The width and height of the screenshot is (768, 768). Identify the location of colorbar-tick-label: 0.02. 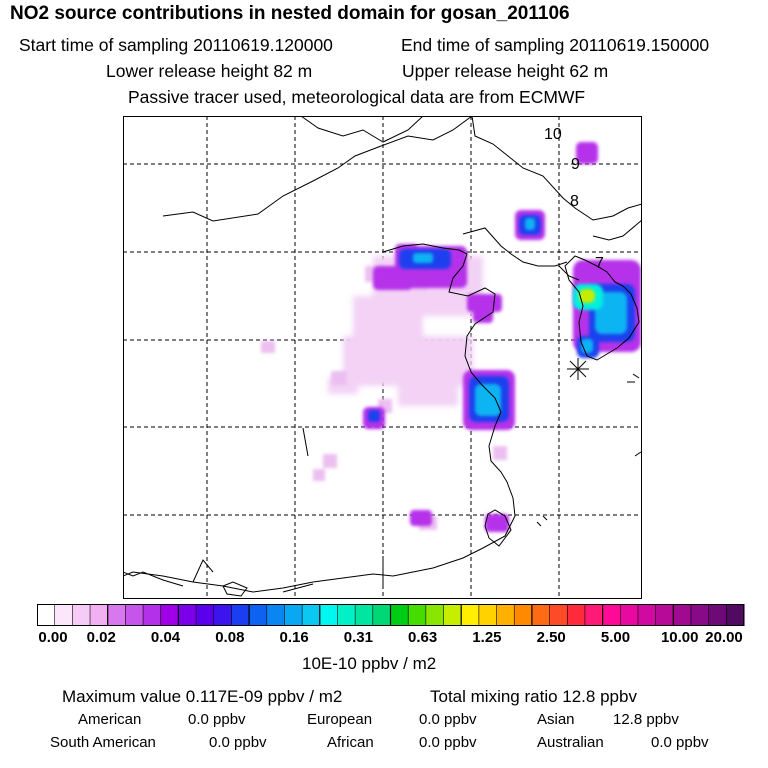
(101, 637).